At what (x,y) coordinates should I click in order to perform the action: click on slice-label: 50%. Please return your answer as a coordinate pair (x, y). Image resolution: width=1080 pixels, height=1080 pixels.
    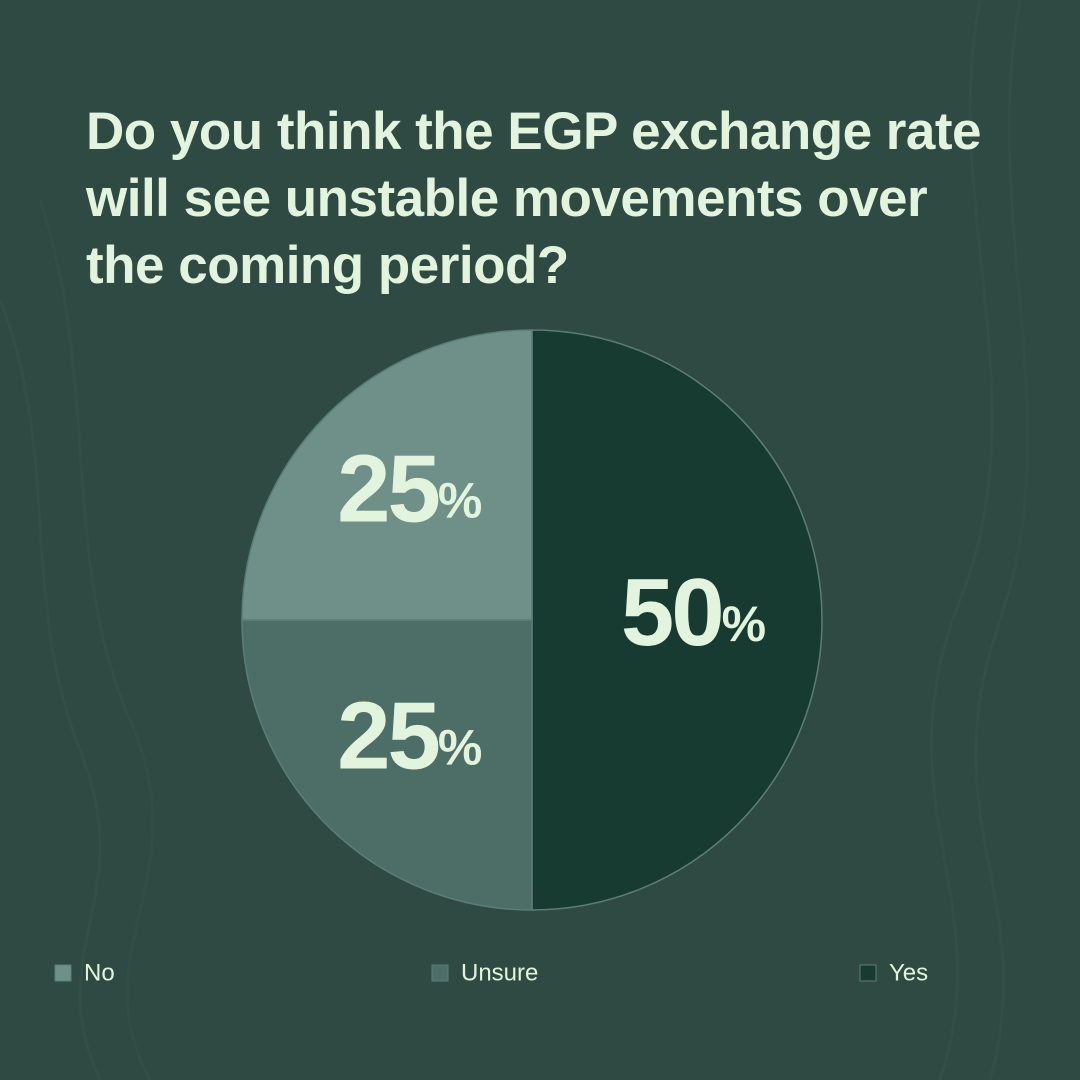
    Looking at the image, I should click on (693, 612).